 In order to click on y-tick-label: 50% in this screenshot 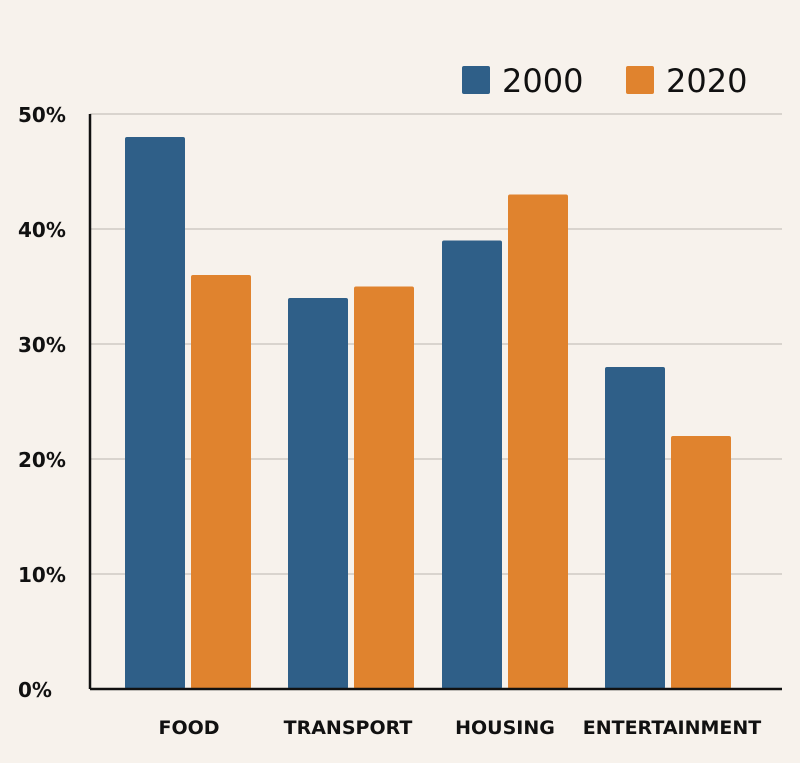, I will do `click(42, 115)`.